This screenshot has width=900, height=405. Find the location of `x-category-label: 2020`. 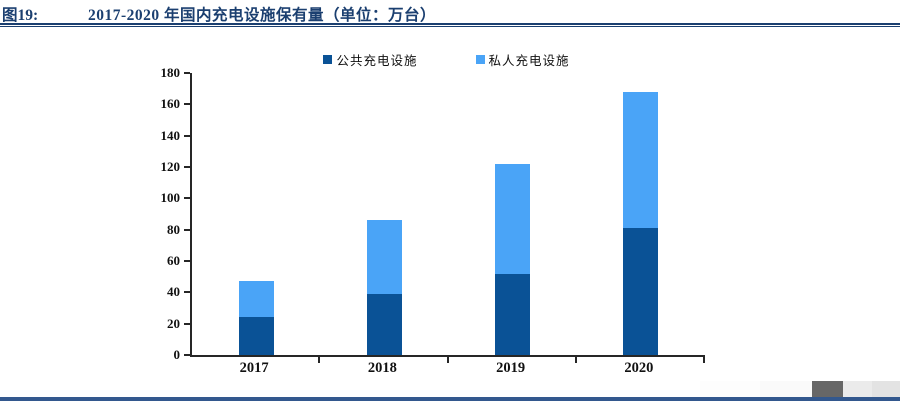

x-category-label: 2020 is located at coordinates (639, 368).